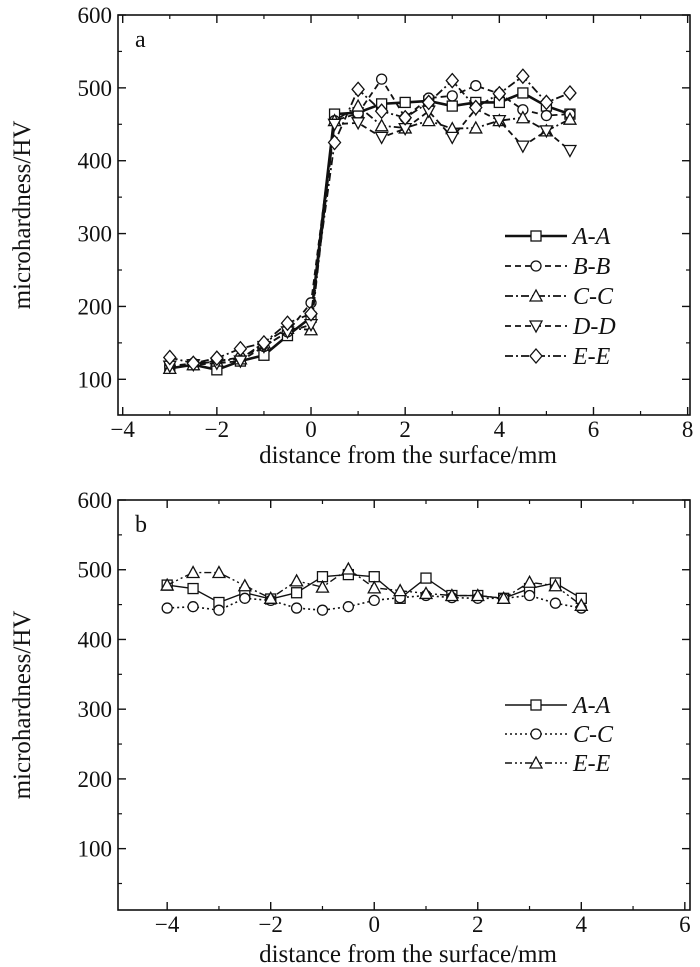  I want to click on legend: A-A C-C E-E, so click(559, 735).